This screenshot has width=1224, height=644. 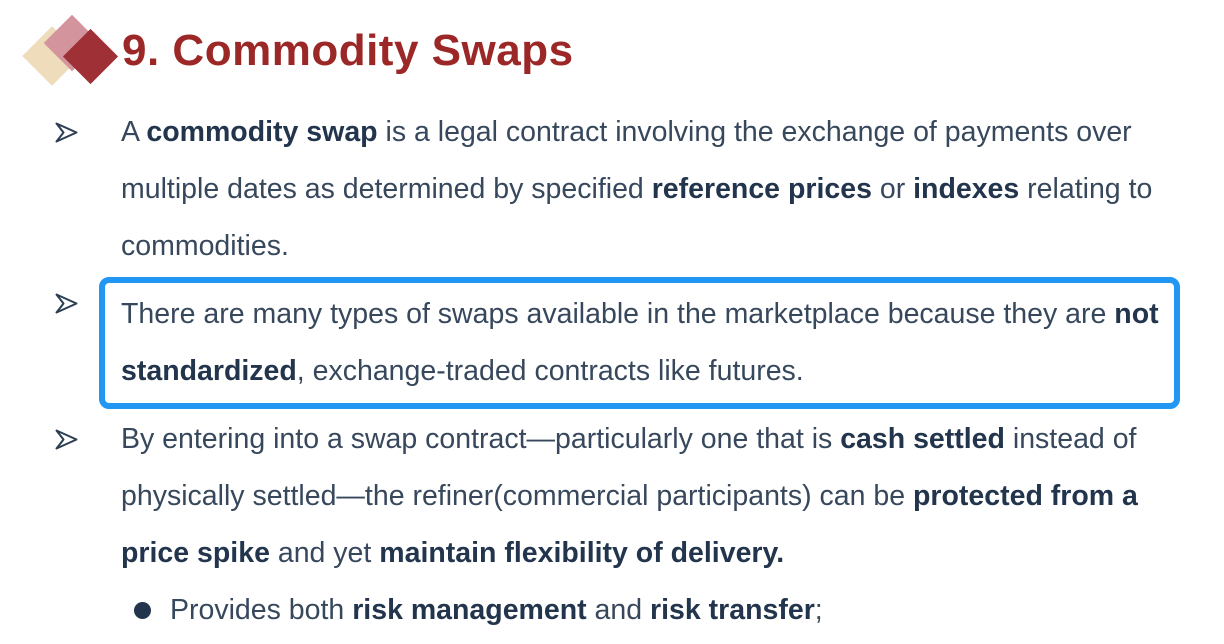 I want to click on page-title: 9. Commodity Swaps, so click(x=348, y=50).